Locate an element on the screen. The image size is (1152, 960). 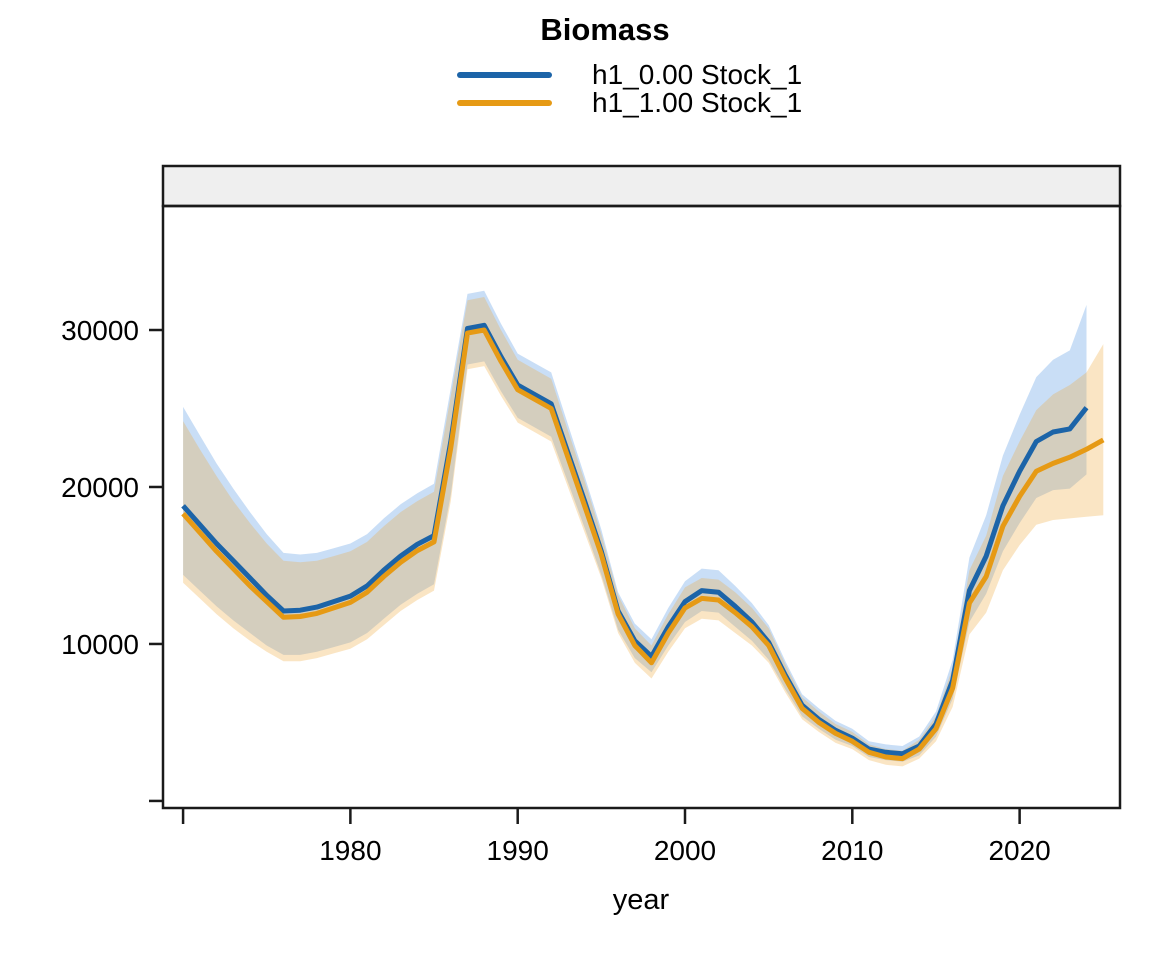
legend-line-swatch-blue is located at coordinates (504, 75).